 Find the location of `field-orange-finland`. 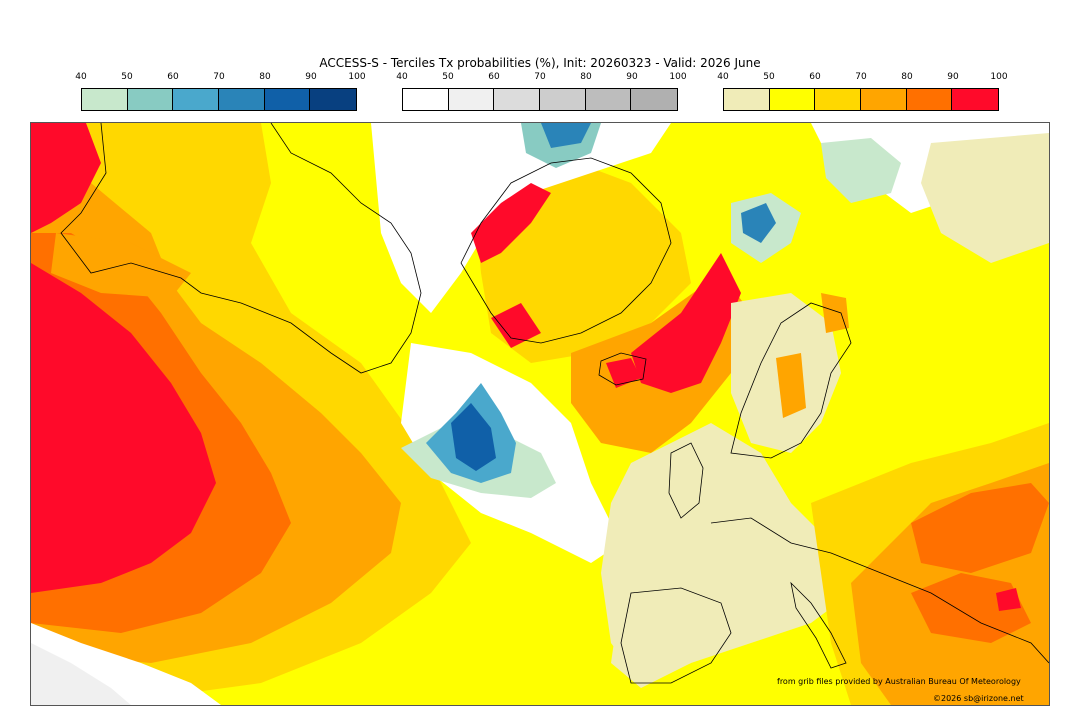

field-orange-finland is located at coordinates (835, 313).